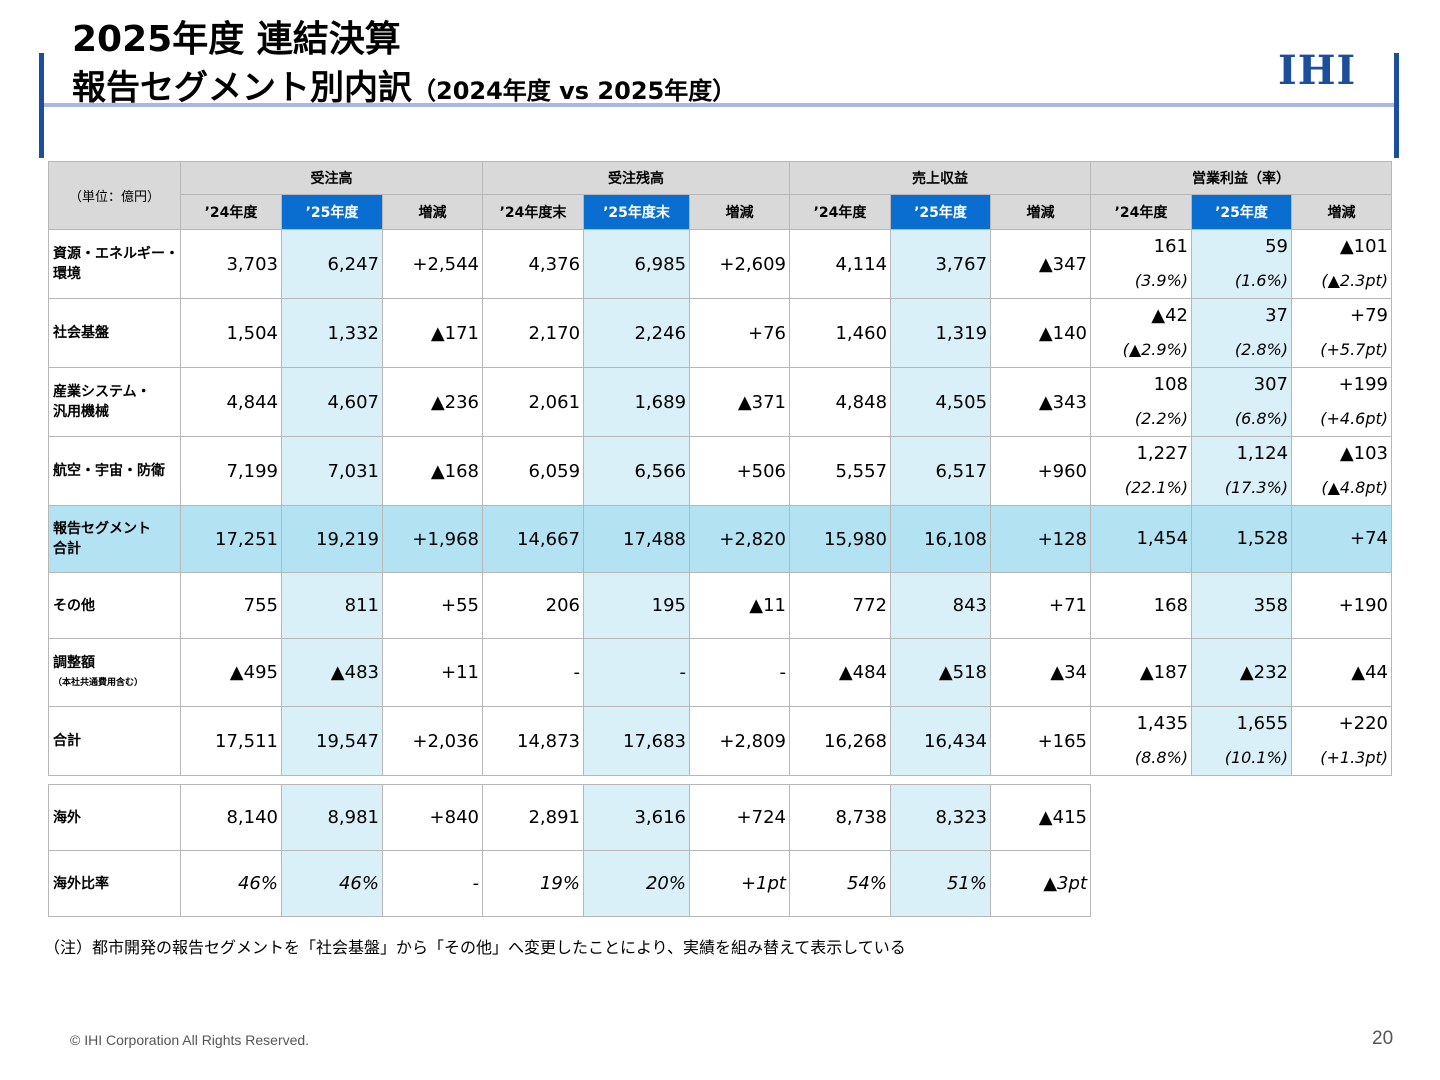 The width and height of the screenshot is (1440, 1080). Describe the element at coordinates (1364, 246) in the screenshot. I see `profit-value: ▲101` at that location.